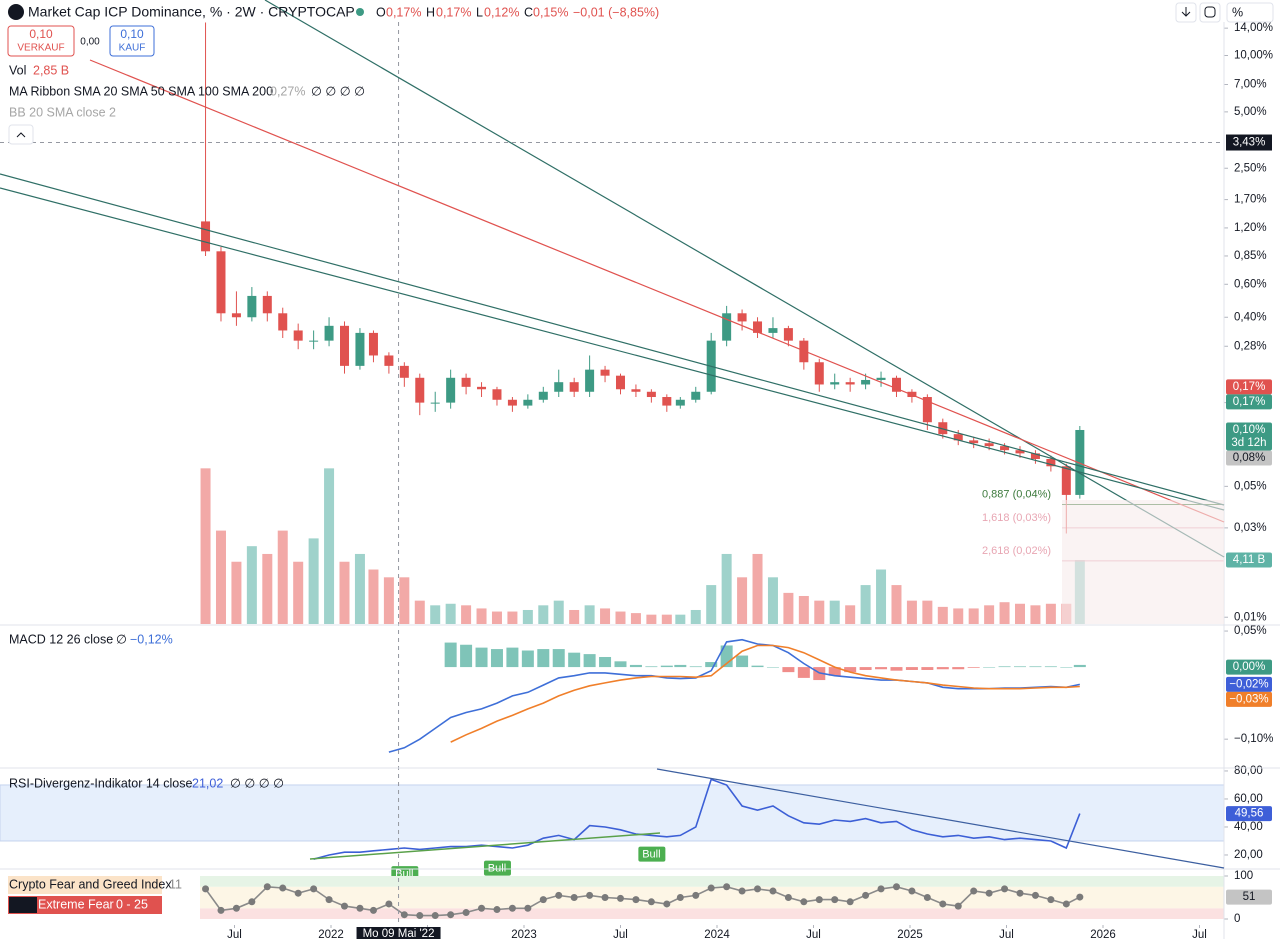 This screenshot has width=1280, height=939. Describe the element at coordinates (90, 42) in the screenshot. I see `spread: 0,00` at that location.